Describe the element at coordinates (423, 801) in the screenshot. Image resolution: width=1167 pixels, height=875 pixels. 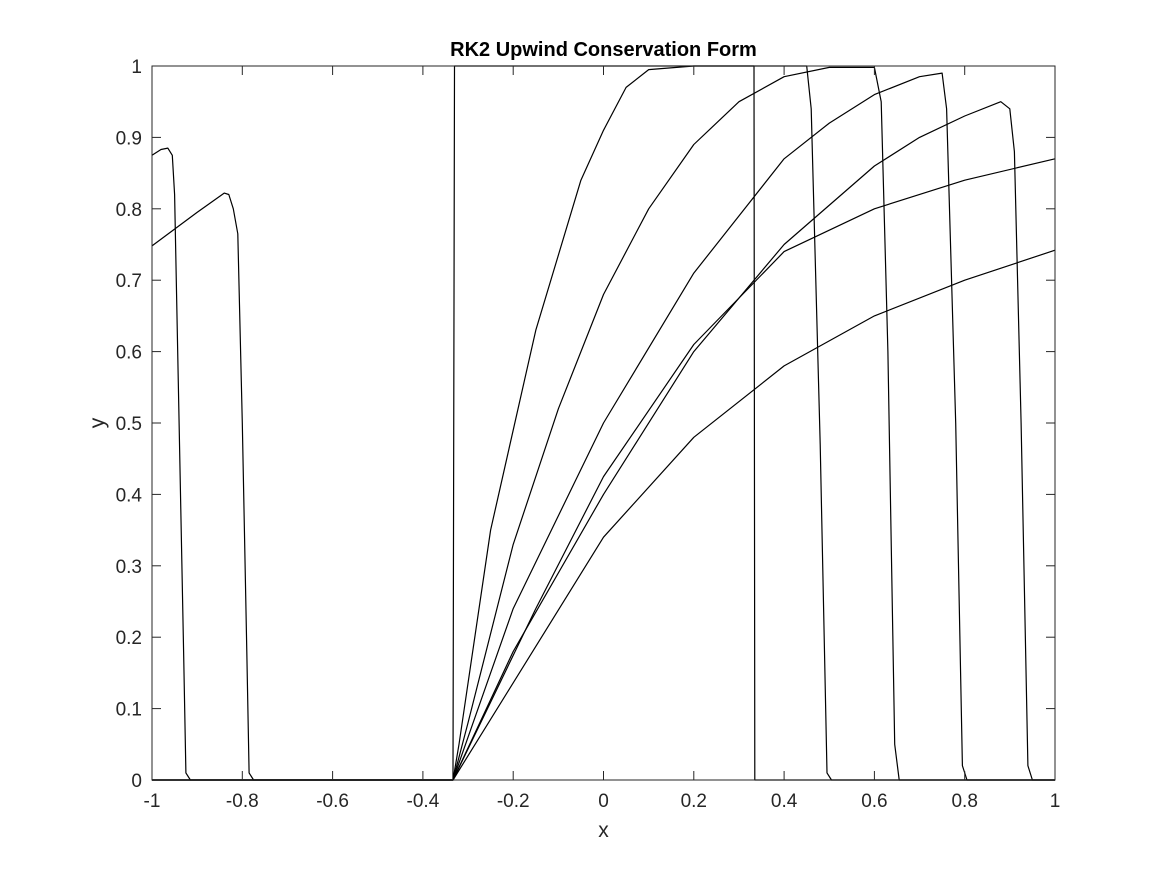
I see `x-tick-label: -0.4` at that location.